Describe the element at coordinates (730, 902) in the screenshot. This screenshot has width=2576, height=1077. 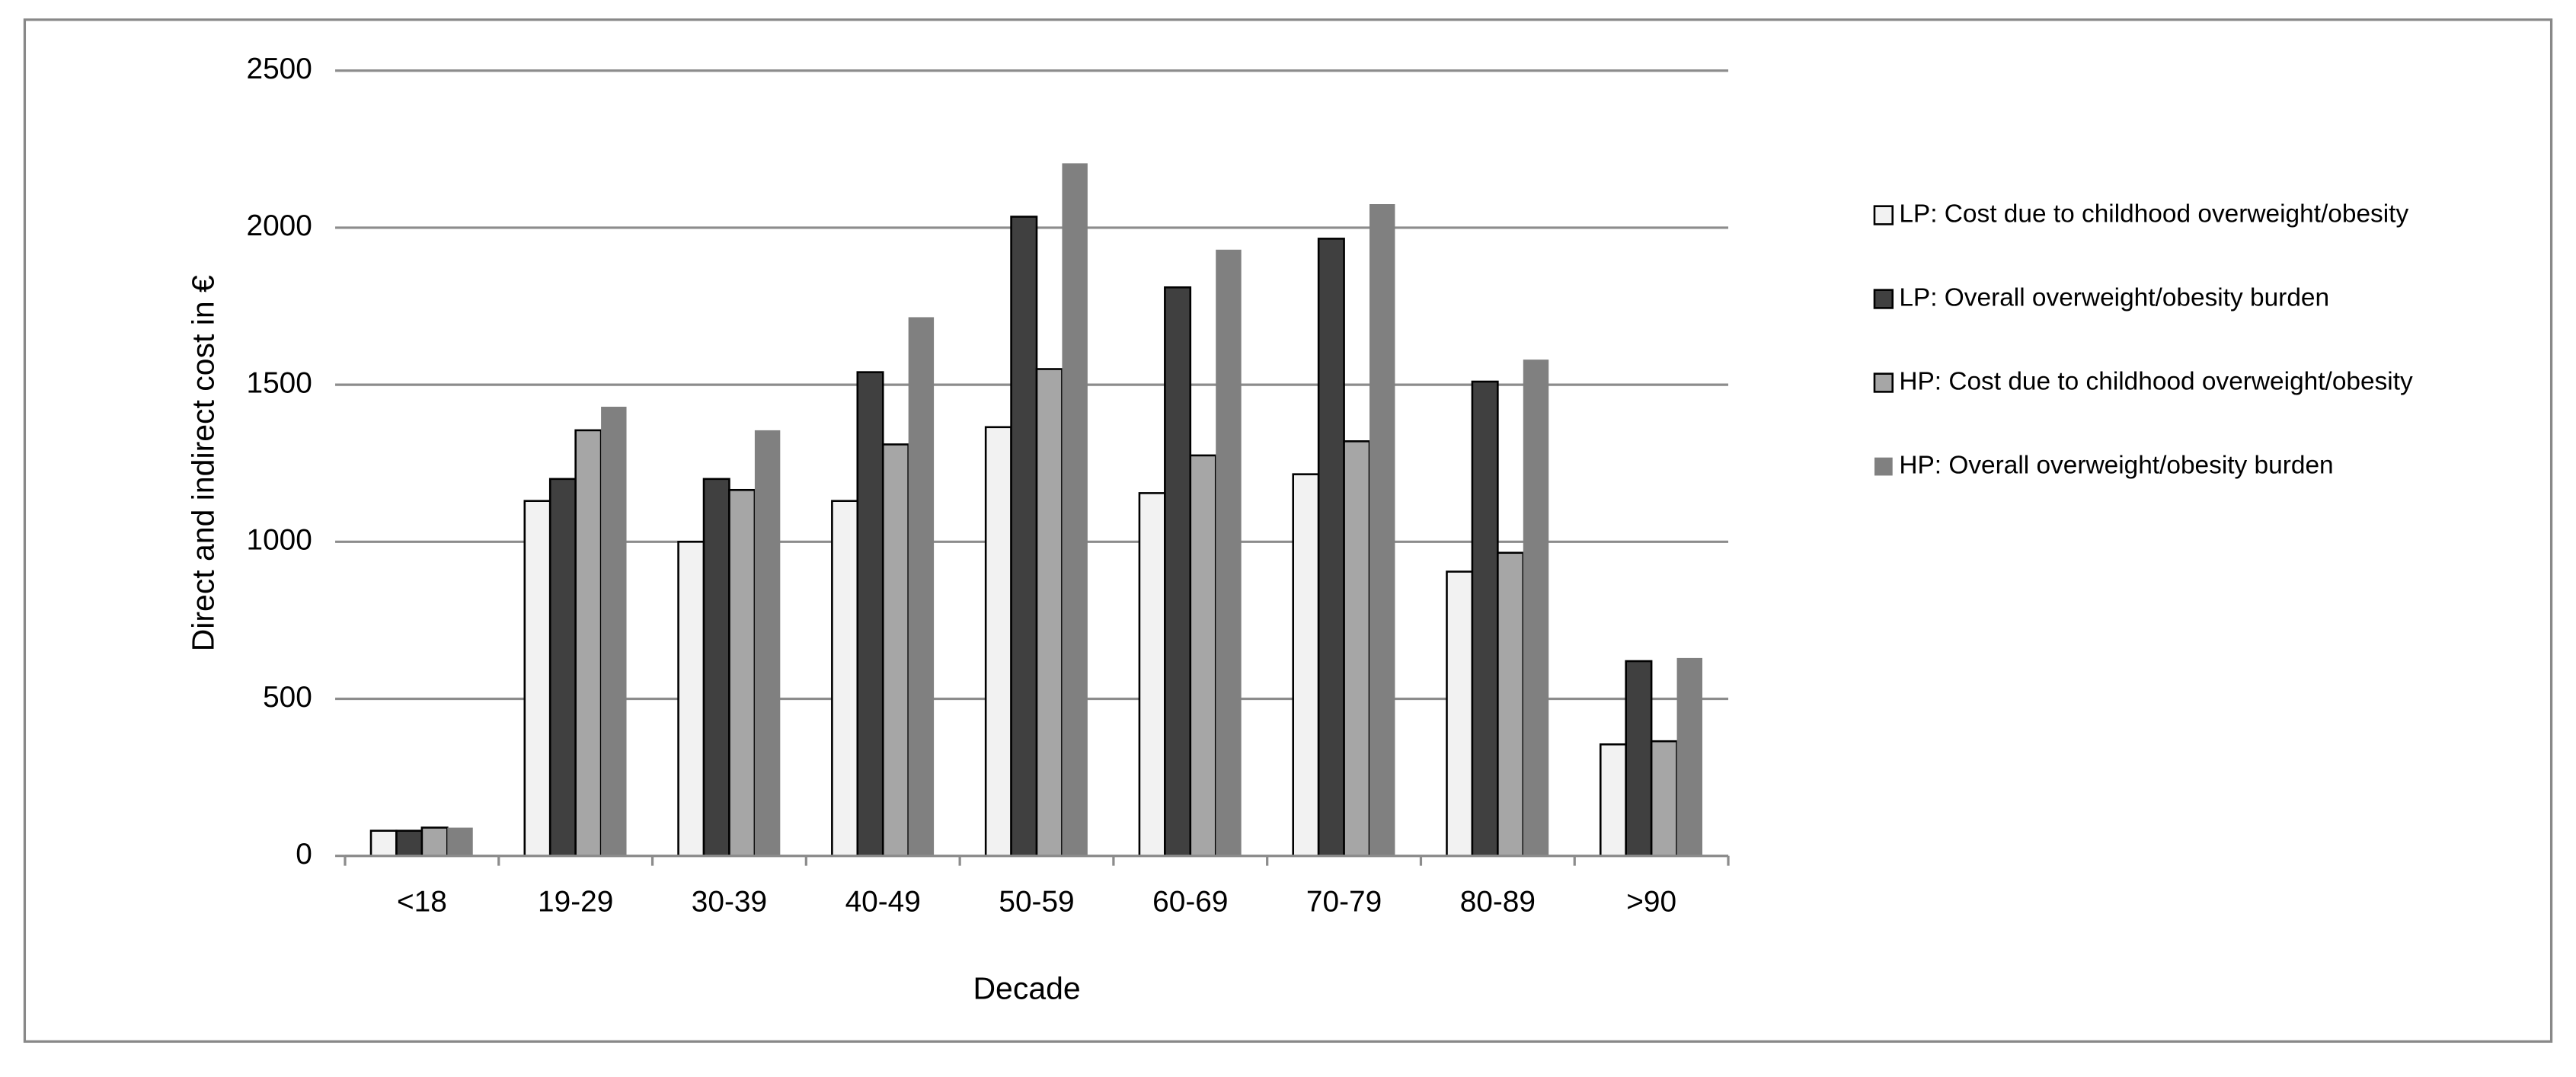
I see `x-tick-label: 30-39` at that location.